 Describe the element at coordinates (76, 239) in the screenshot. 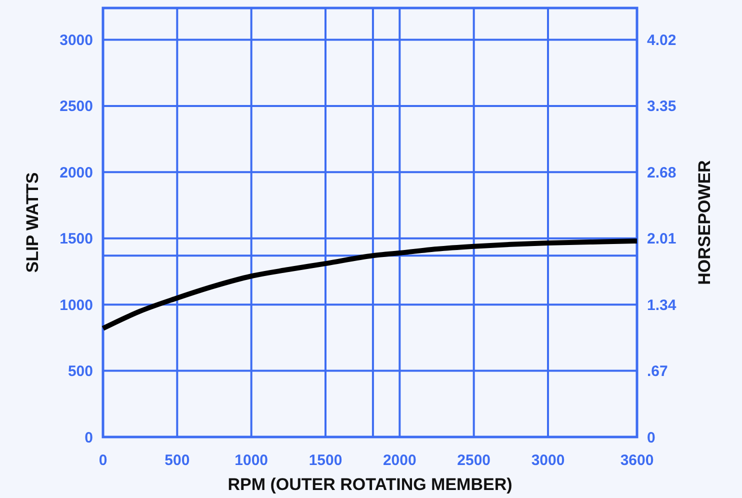

I see `y-tick-label: 1500` at that location.